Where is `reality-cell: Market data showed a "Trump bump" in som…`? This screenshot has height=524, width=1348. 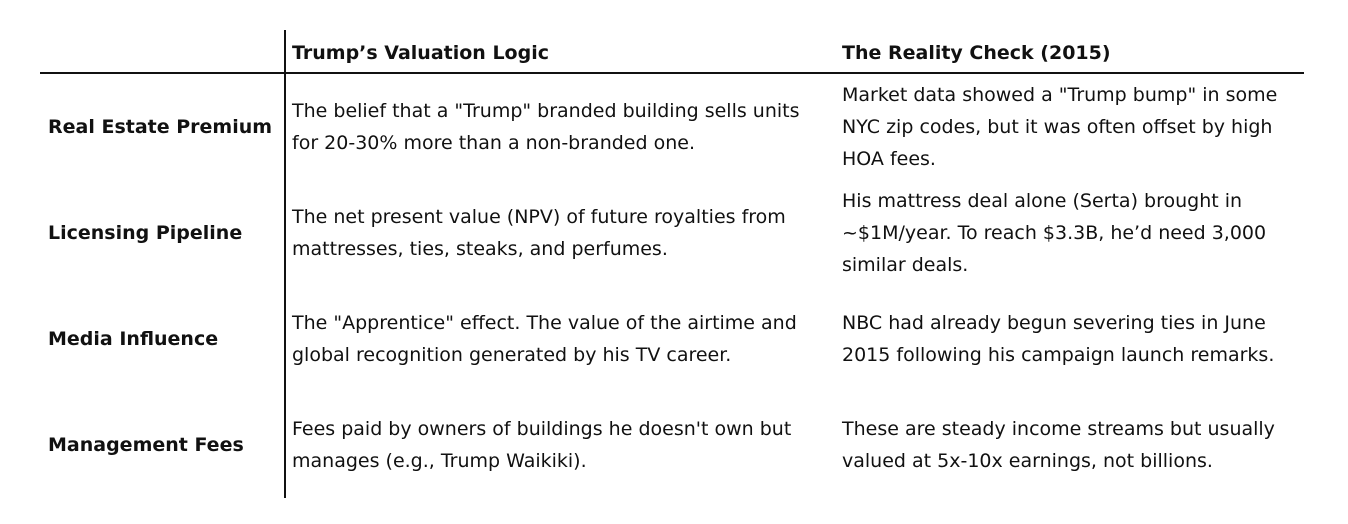 reality-cell: Market data showed a "Trump bump" in som… is located at coordinates (1072, 127).